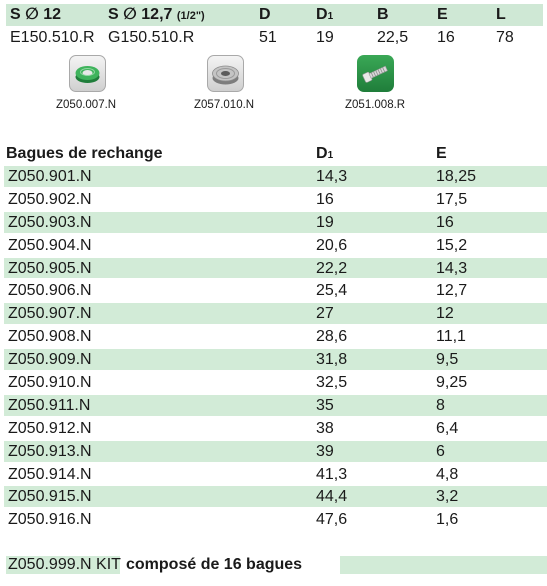 This screenshot has width=547, height=586. Describe the element at coordinates (50, 268) in the screenshot. I see `ring-ref: Z050.905.N` at that location.